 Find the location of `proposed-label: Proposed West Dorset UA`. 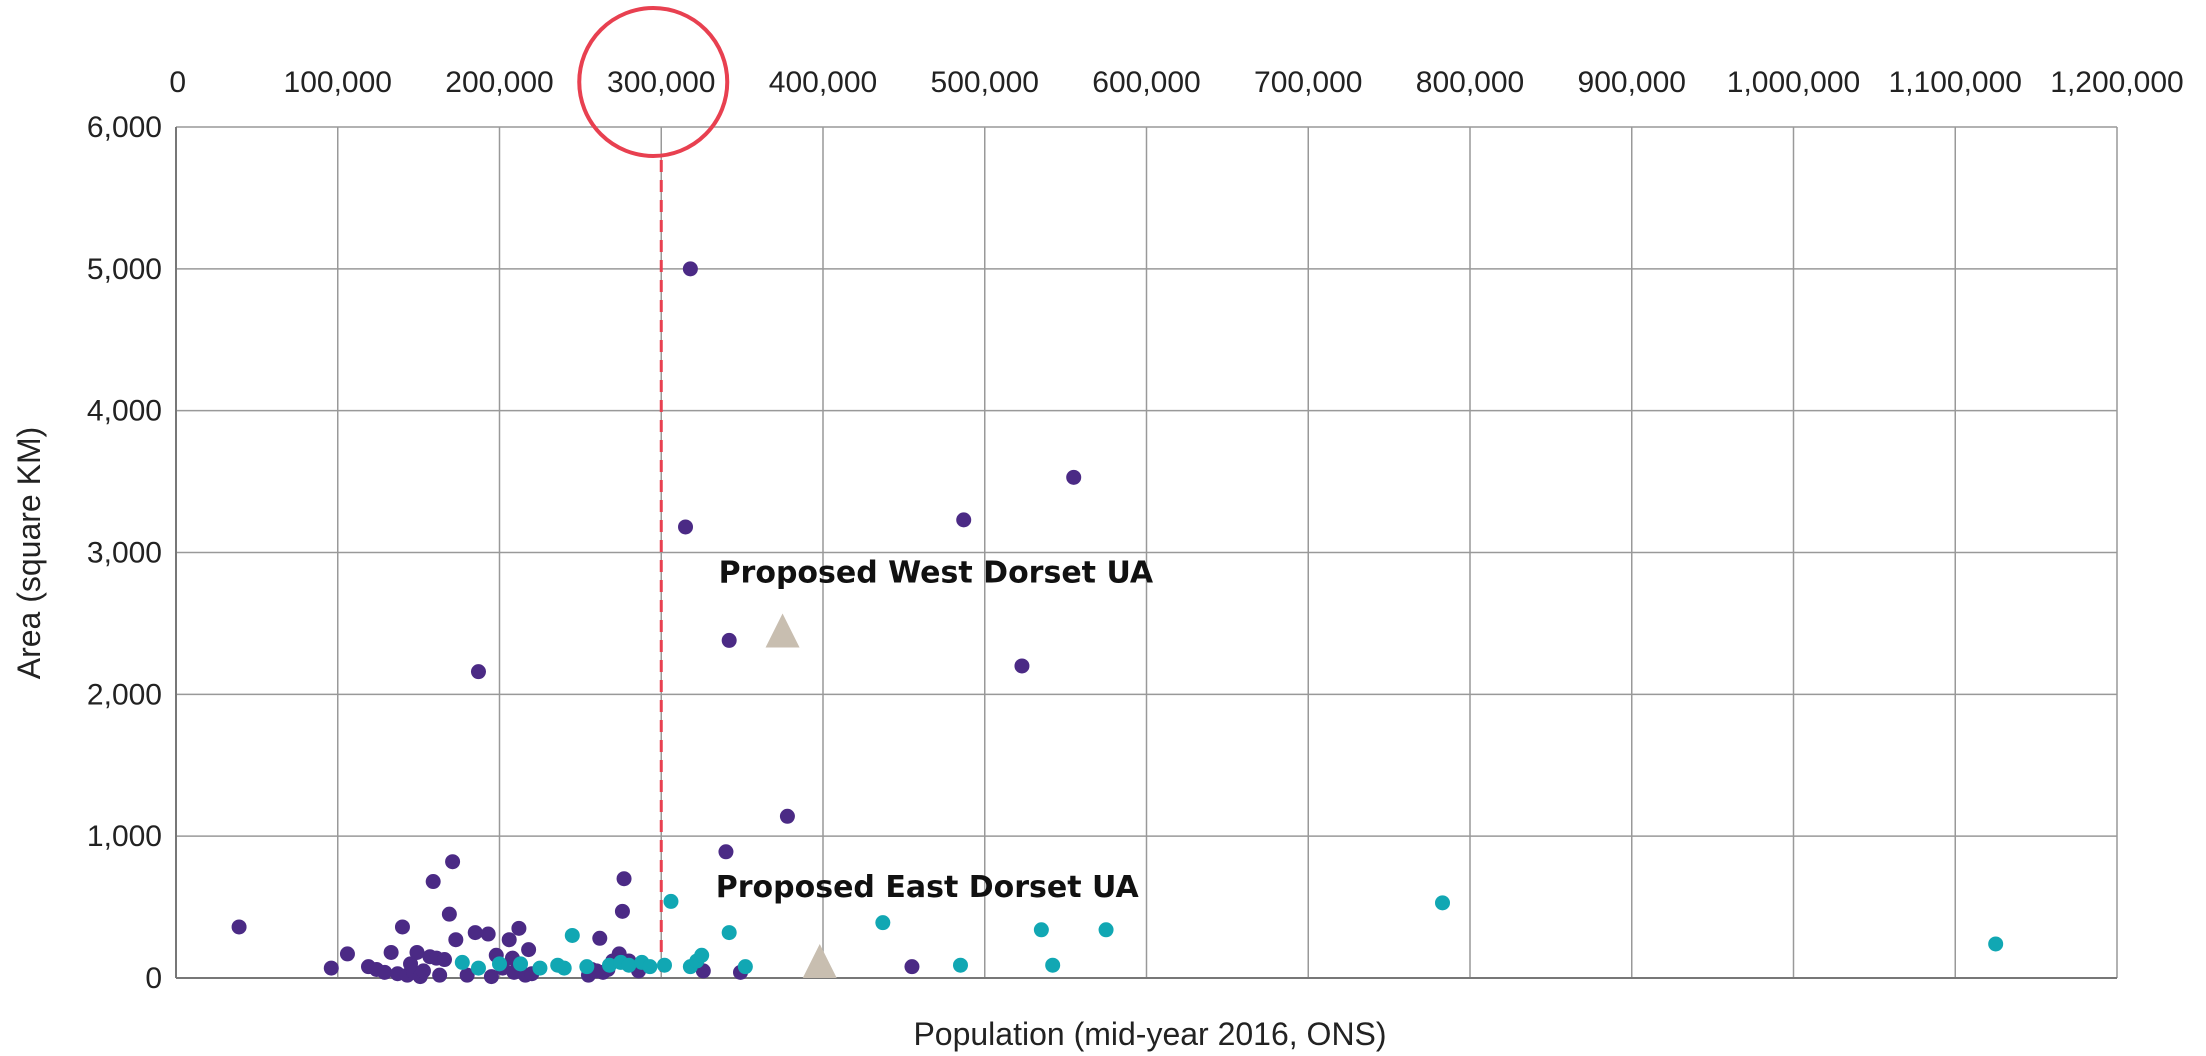

proposed-label: Proposed West Dorset UA is located at coordinates (936, 573).